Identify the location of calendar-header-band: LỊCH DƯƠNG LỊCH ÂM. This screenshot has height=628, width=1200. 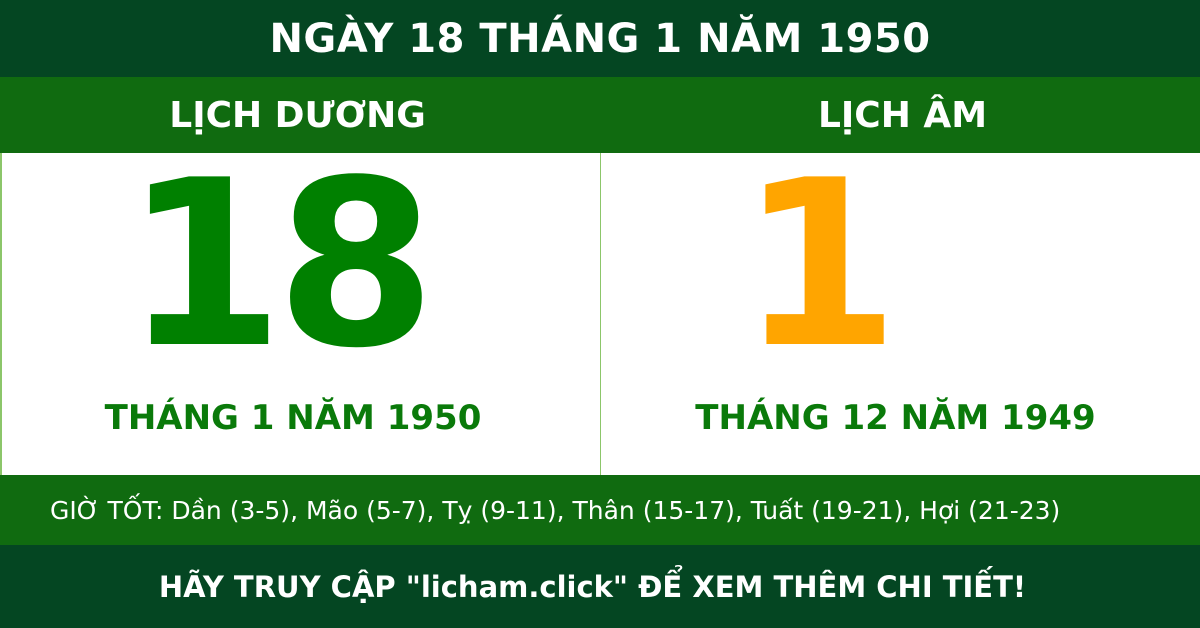
(600, 115).